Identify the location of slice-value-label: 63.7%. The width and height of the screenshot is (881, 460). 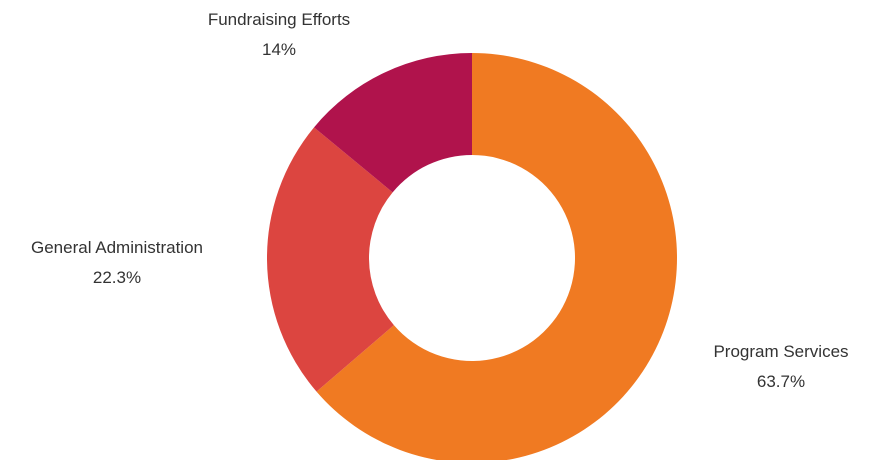
(781, 381).